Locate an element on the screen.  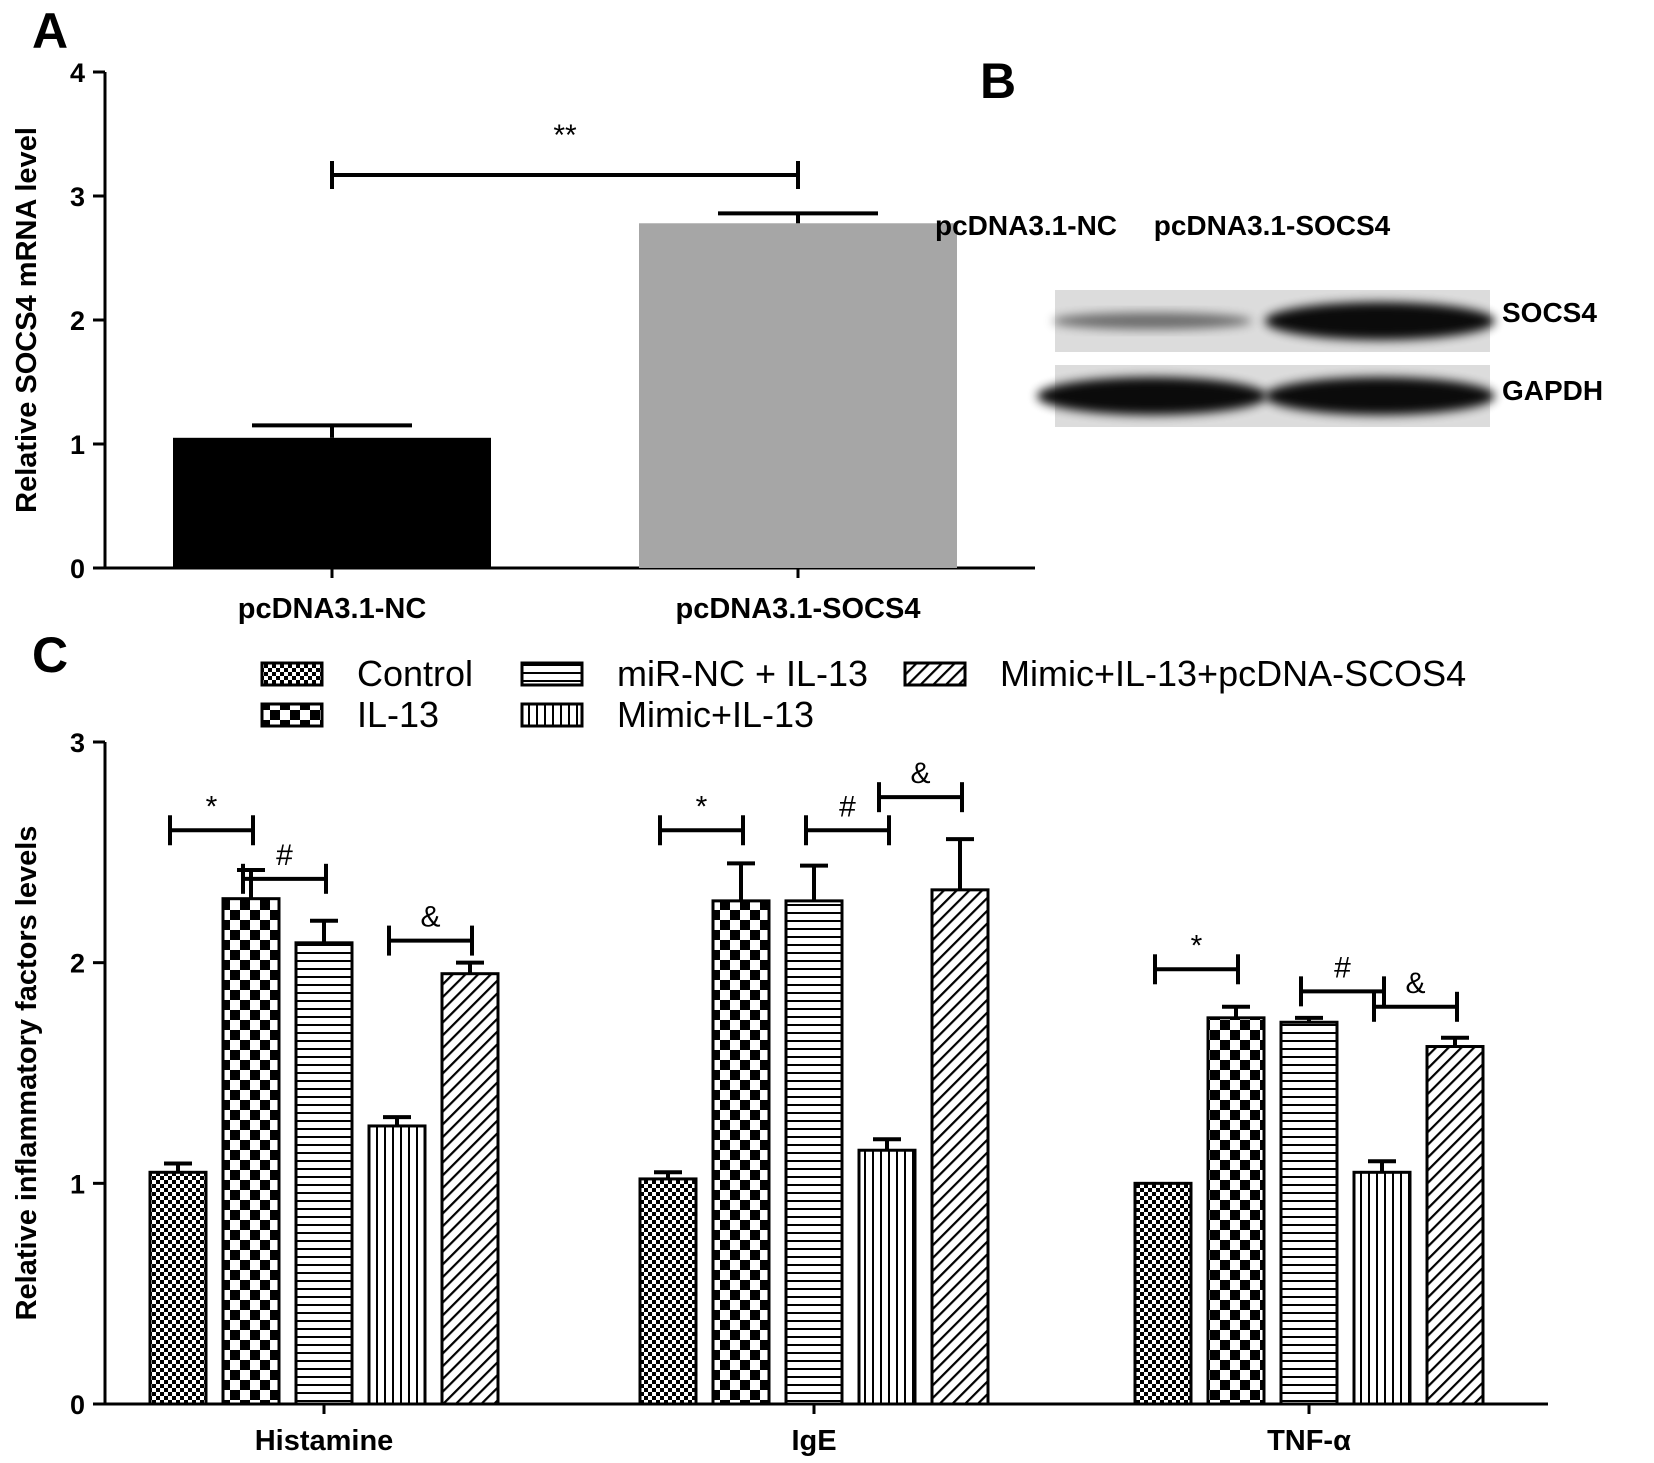
panel-letter-b: B is located at coordinates (998, 81).